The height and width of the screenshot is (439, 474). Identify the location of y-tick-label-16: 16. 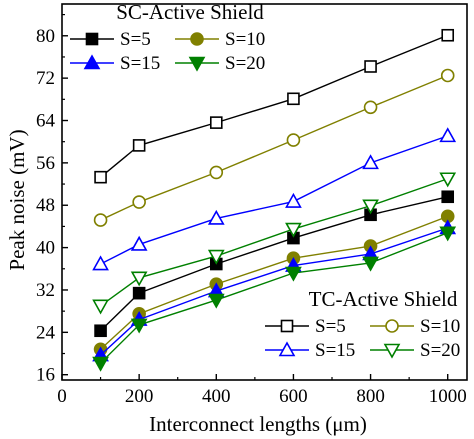
(45, 375).